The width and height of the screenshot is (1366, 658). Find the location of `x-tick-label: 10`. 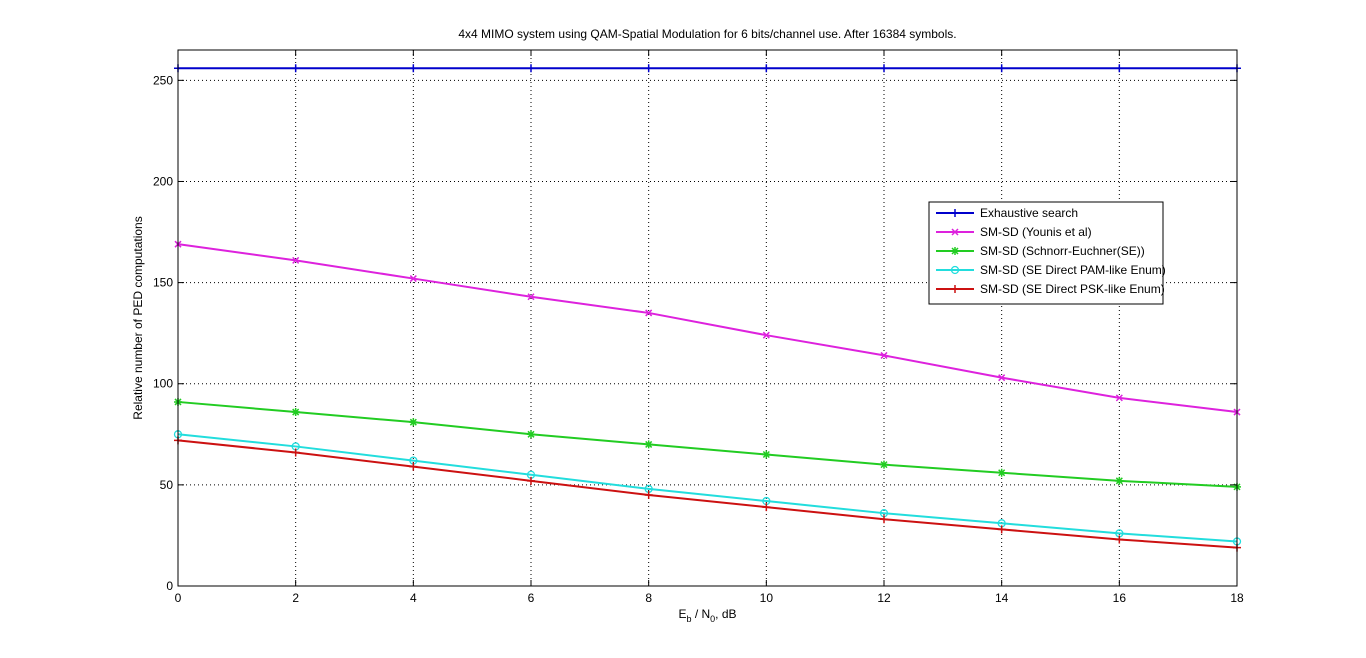

x-tick-label: 10 is located at coordinates (767, 598).